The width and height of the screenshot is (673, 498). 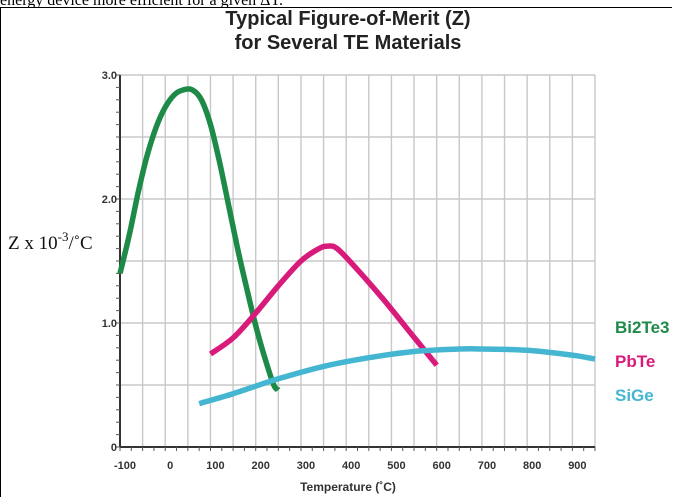 I want to click on chart-title-line1: Typical Figure-of-Merit (Z), so click(x=347, y=19).